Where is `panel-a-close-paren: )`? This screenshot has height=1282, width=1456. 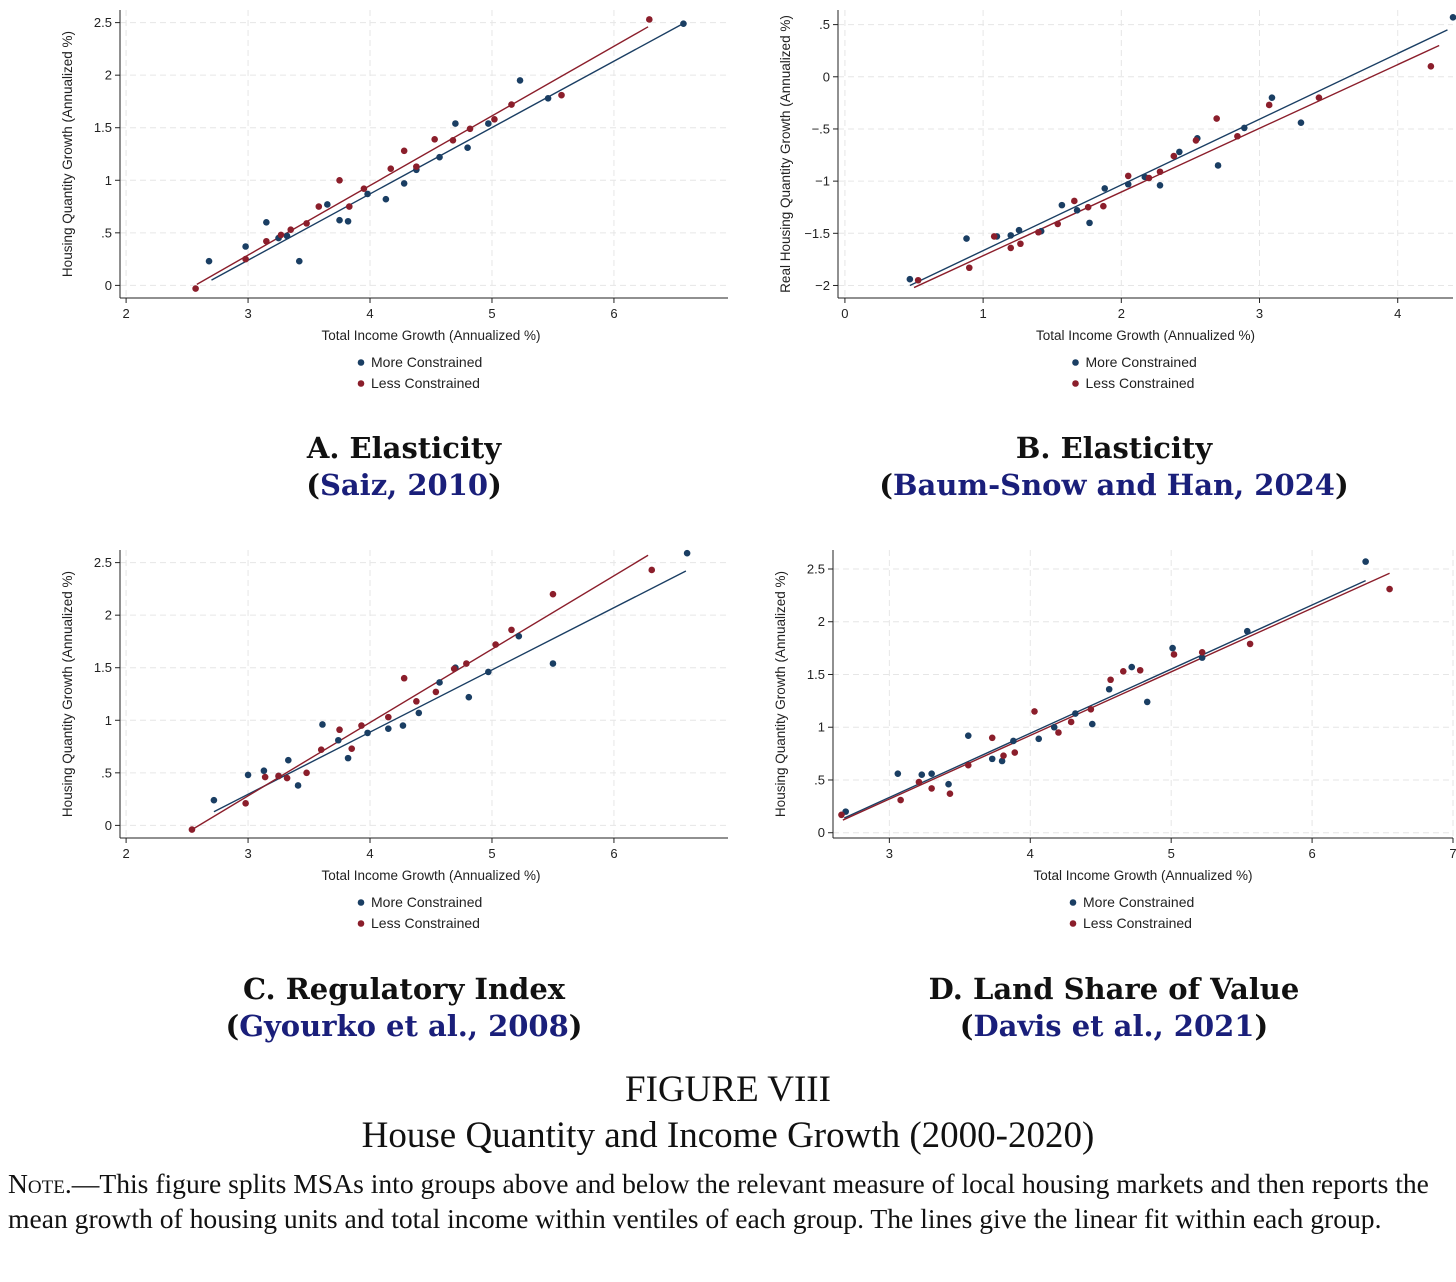
panel-a-close-paren: ) is located at coordinates (495, 485).